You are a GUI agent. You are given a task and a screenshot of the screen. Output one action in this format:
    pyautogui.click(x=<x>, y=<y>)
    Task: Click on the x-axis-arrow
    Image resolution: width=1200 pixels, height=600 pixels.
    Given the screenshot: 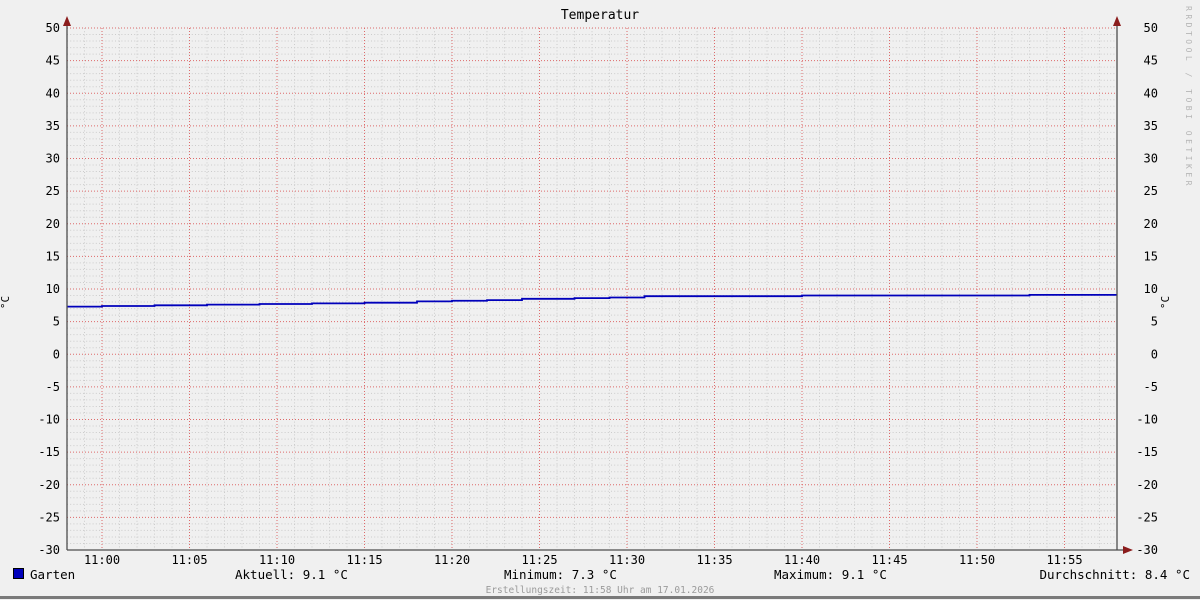 What is the action you would take?
    pyautogui.click(x=1128, y=550)
    